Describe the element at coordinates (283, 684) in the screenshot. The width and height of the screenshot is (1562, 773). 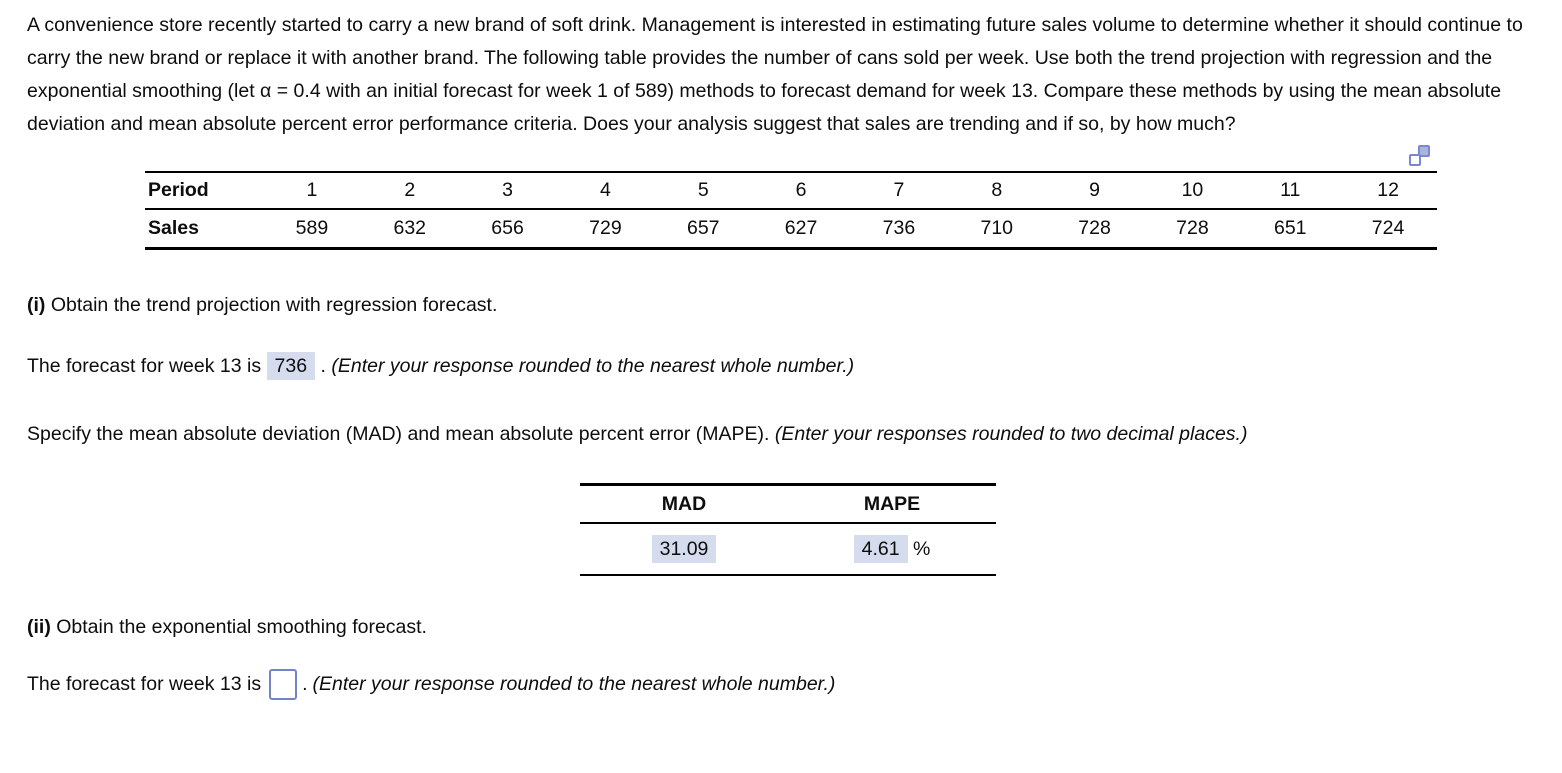
I see `exp-smoothing-forecast-input` at that location.